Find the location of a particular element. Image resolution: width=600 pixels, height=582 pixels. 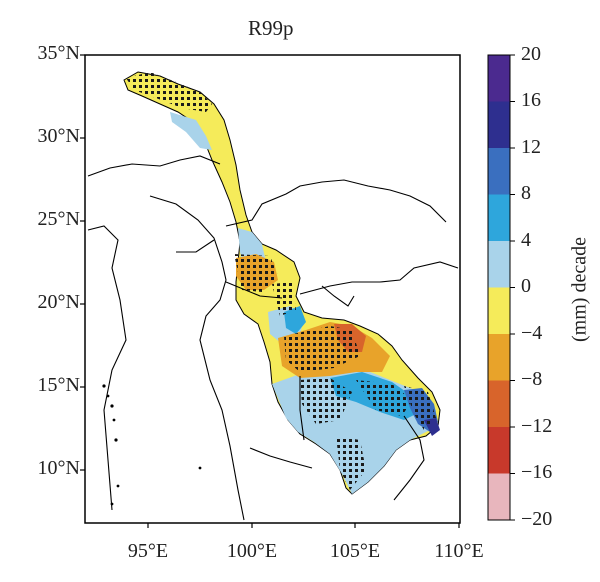

colorbar-tick-20: 20 is located at coordinates (531, 54).